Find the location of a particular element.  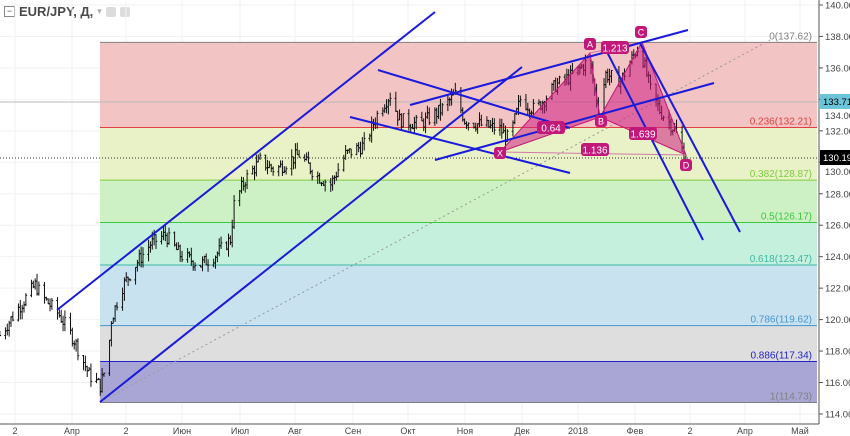

last-price-text: 130.19 is located at coordinates (836, 158).